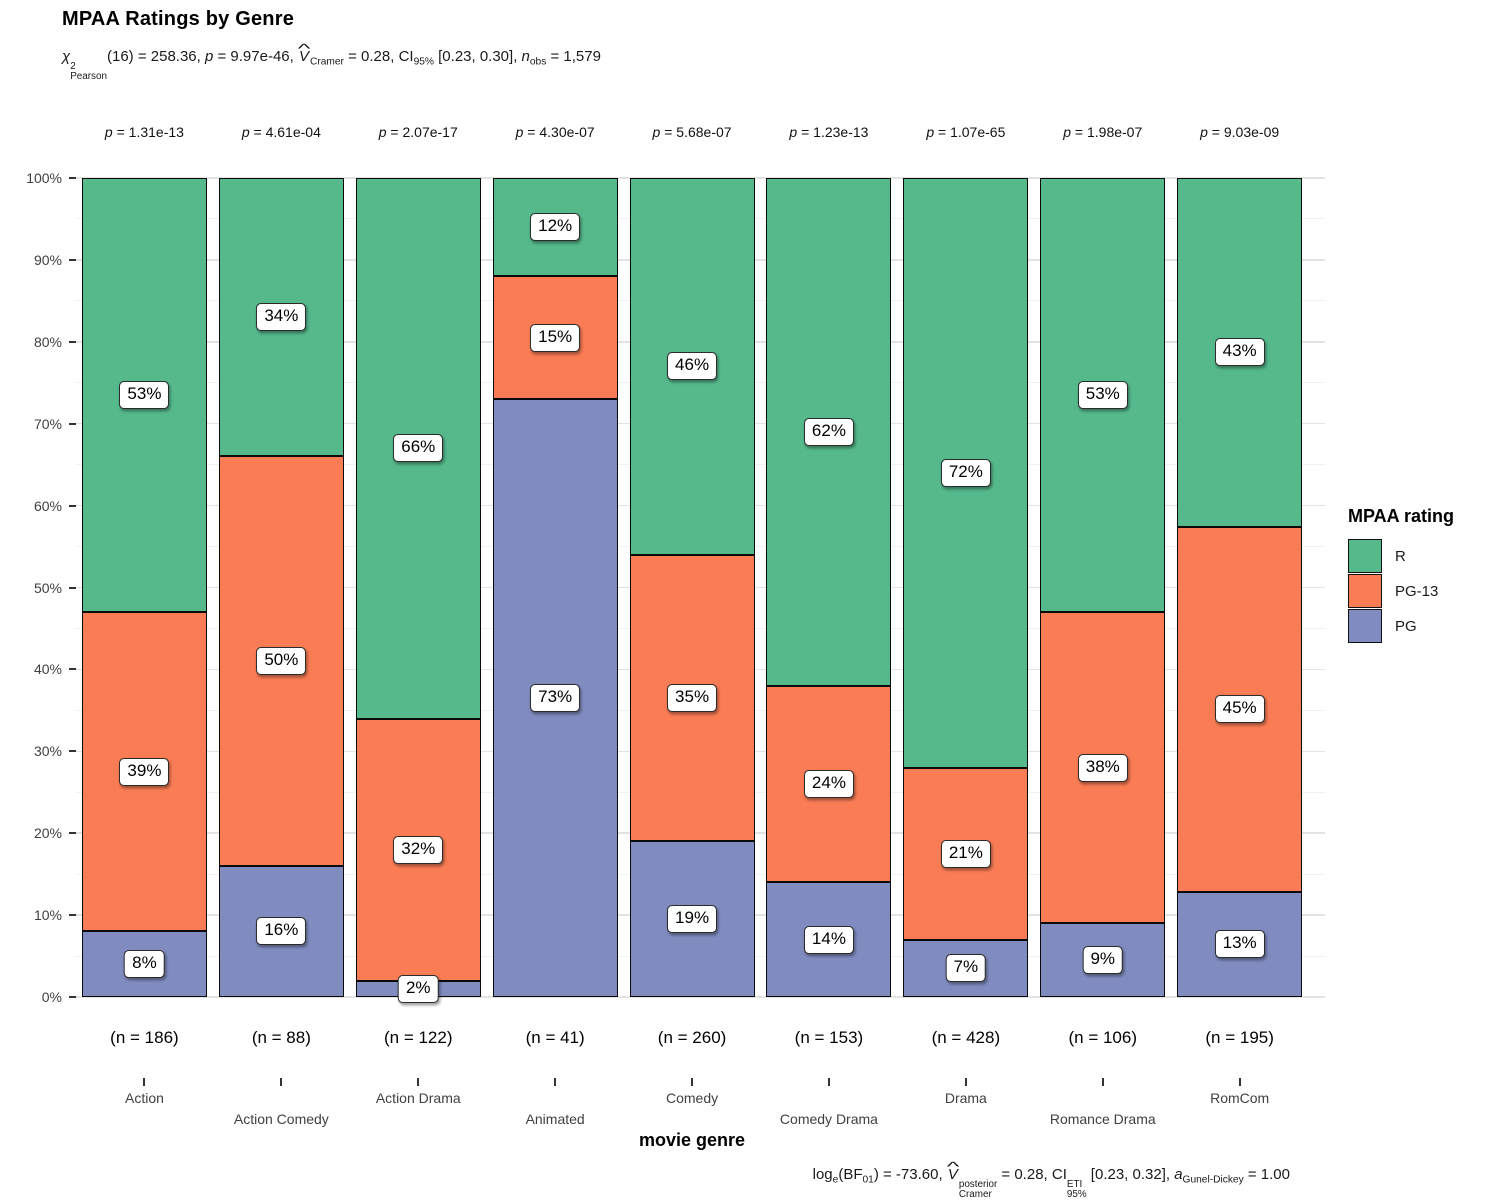  I want to click on y-axis-tick-label: 80%, so click(47, 341).